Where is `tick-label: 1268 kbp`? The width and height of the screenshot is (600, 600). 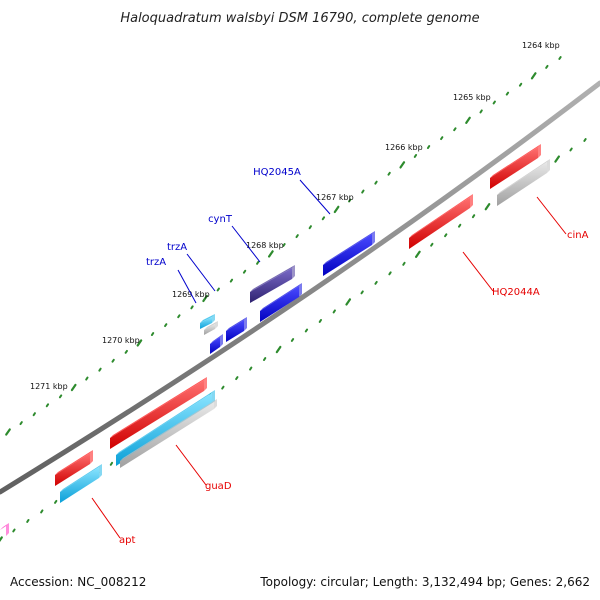
tick-label: 1268 kbp is located at coordinates (265, 245).